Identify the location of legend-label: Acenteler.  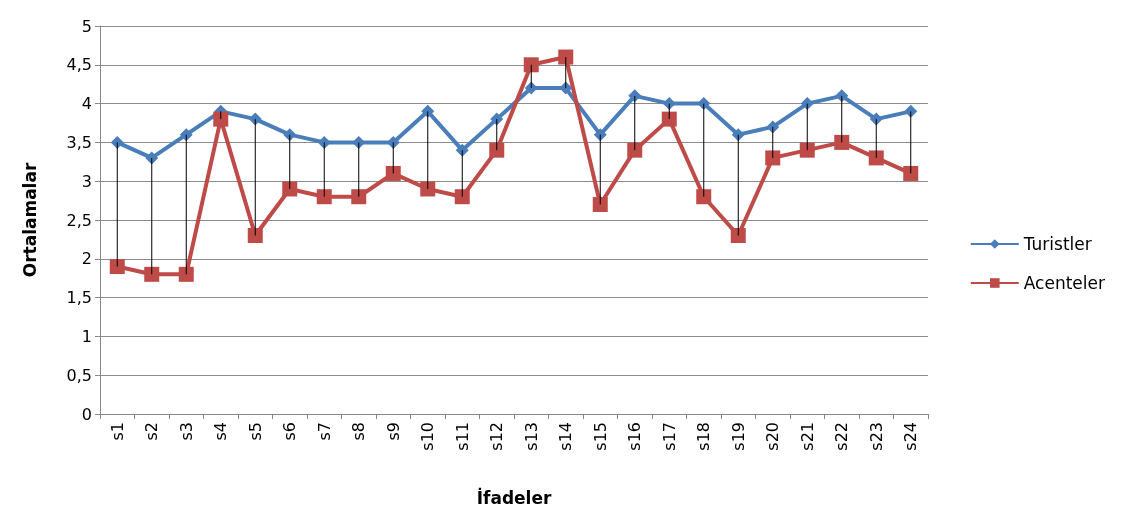
(1064, 283).